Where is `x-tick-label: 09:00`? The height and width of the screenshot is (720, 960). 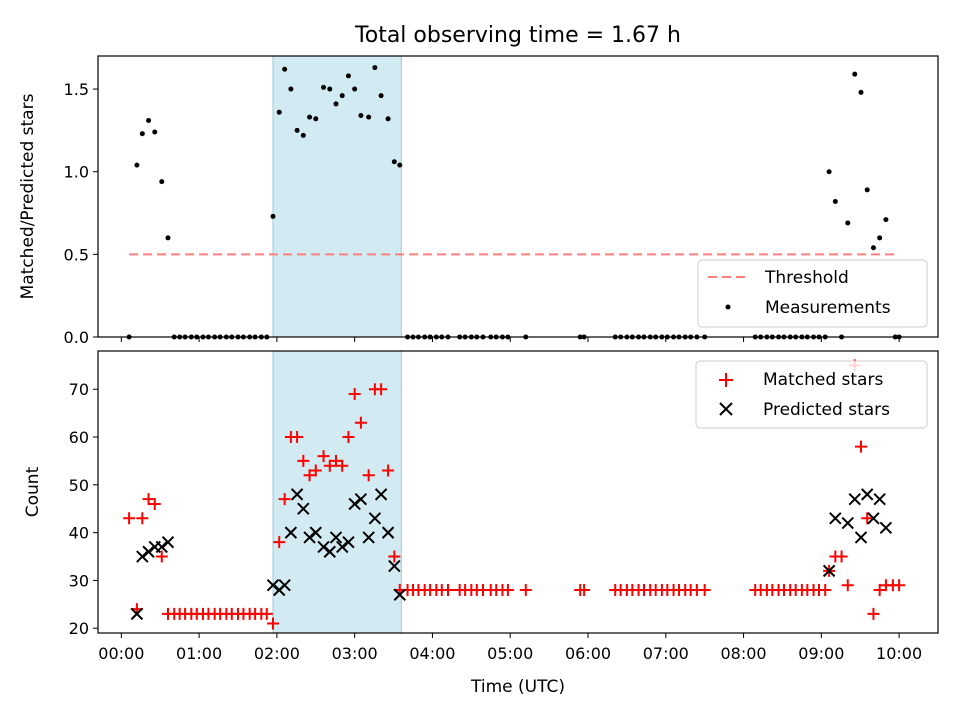
x-tick-label: 09:00 is located at coordinates (821, 653).